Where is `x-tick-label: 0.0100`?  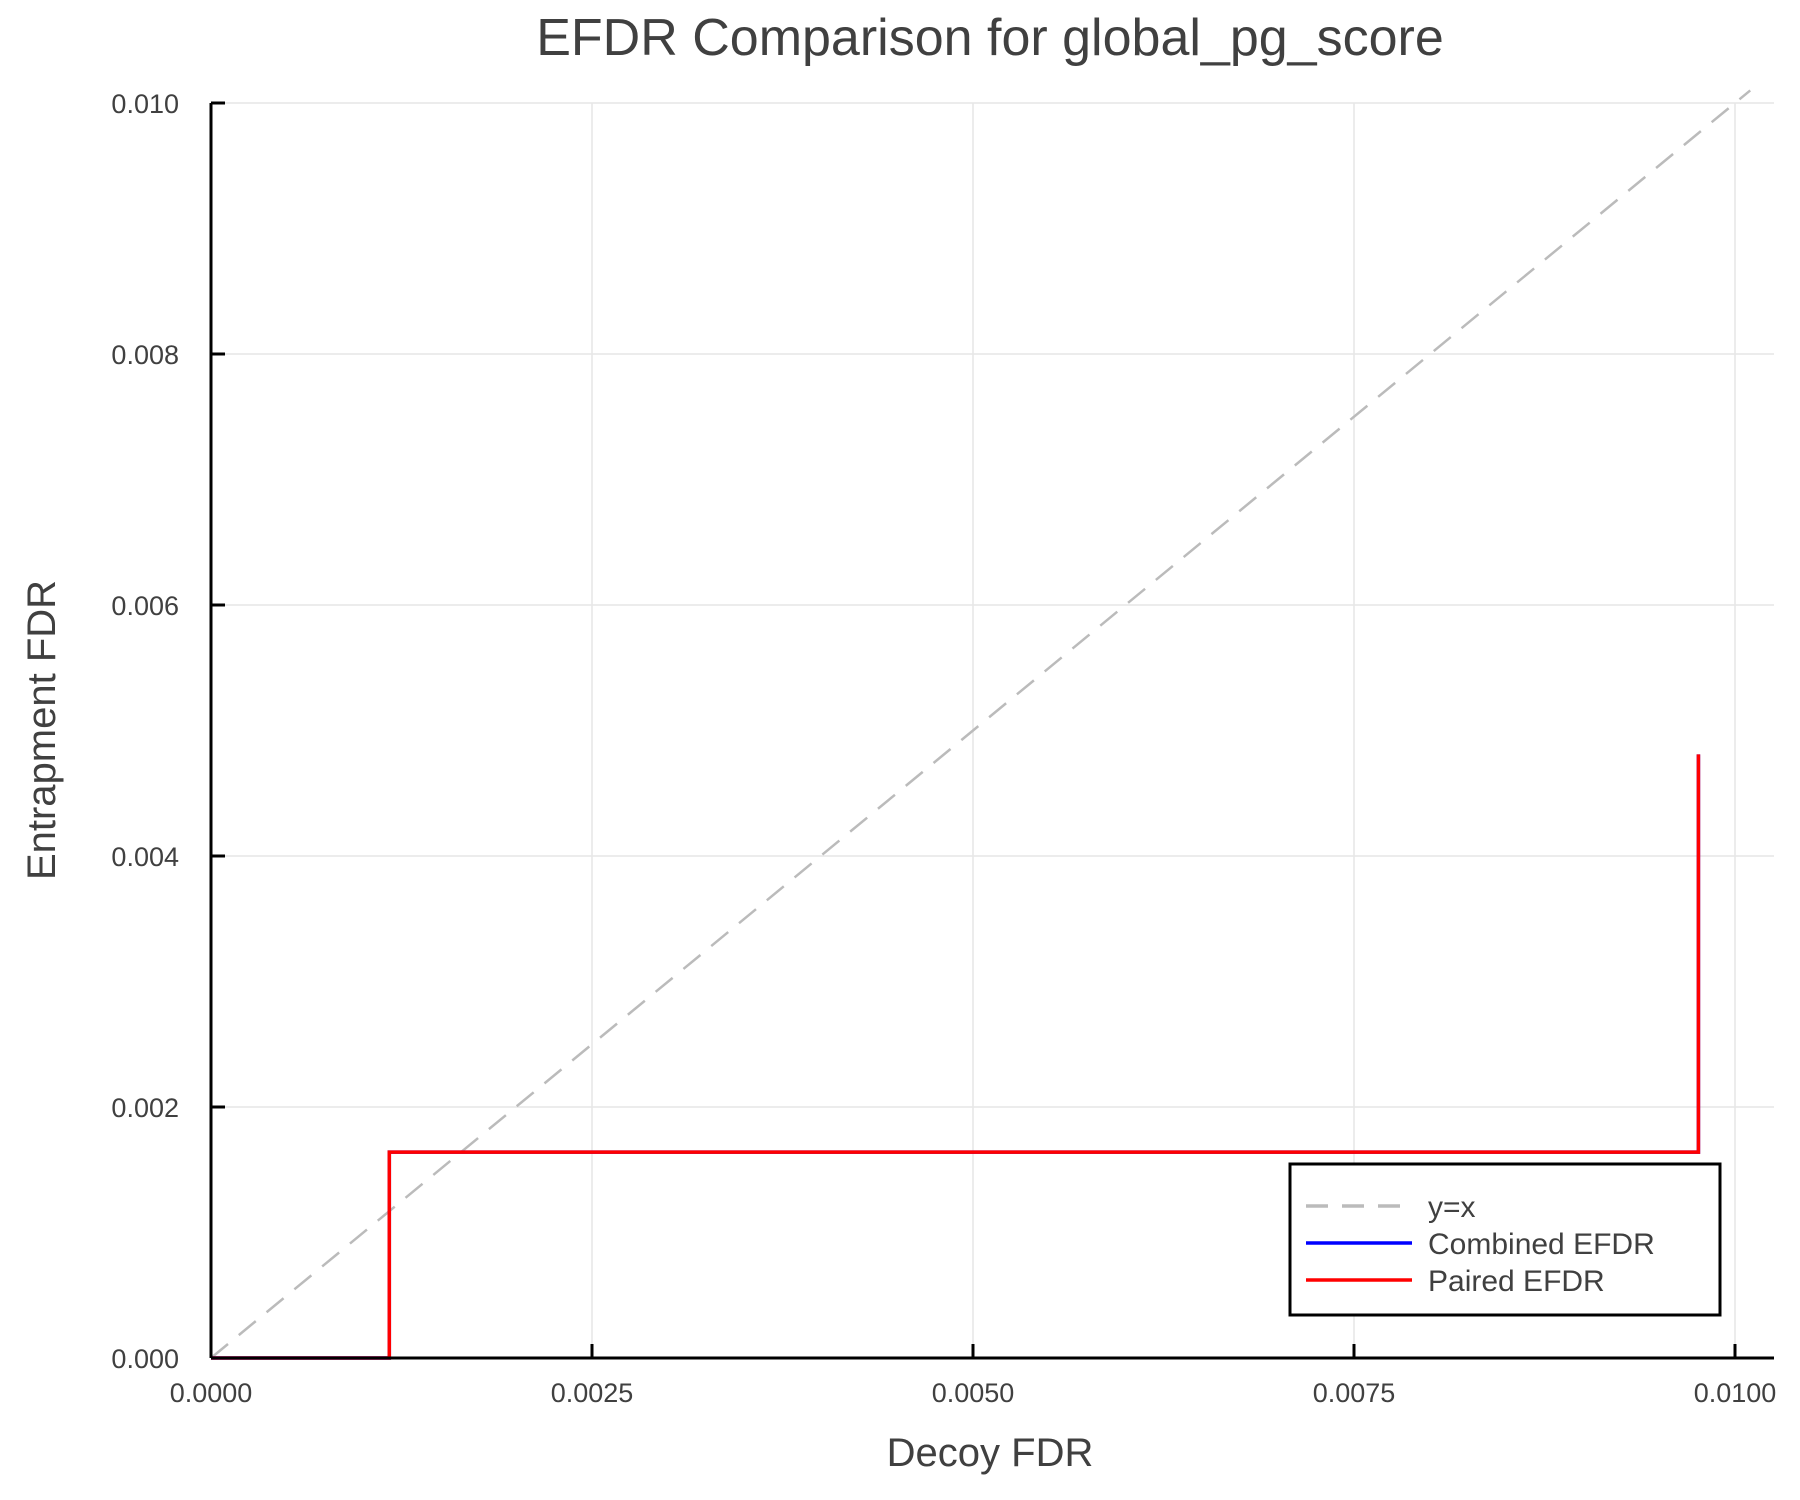 x-tick-label: 0.0100 is located at coordinates (1735, 1393).